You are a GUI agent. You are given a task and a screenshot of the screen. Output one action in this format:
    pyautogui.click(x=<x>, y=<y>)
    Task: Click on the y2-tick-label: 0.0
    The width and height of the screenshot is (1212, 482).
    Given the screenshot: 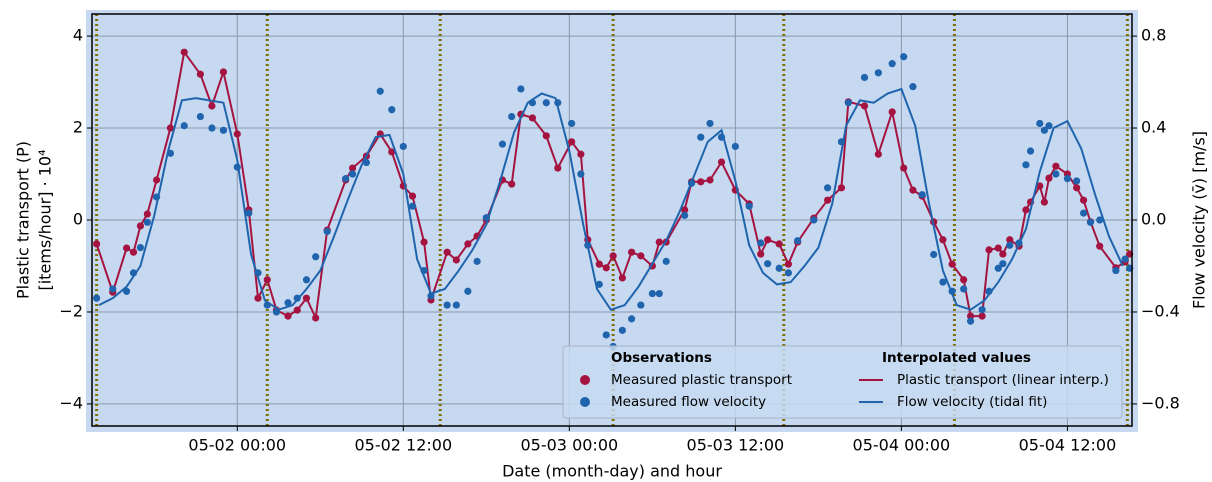 What is the action you would take?
    pyautogui.click(x=1153, y=219)
    